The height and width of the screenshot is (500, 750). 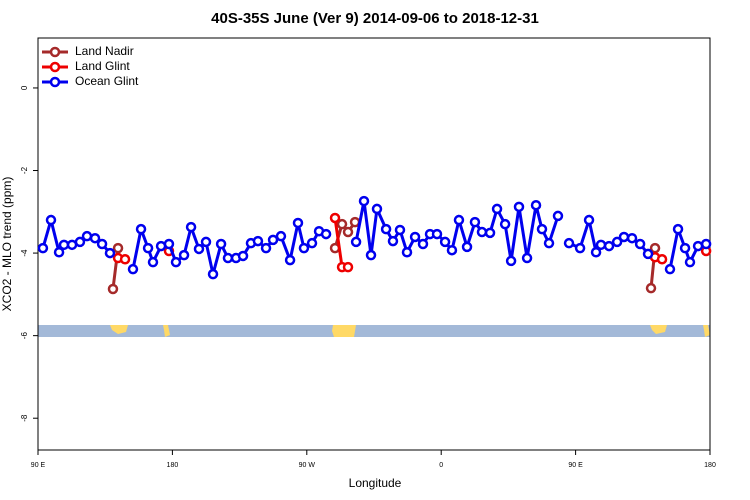 What do you see at coordinates (441, 465) in the screenshot?
I see `x-tick-label: 0` at bounding box center [441, 465].